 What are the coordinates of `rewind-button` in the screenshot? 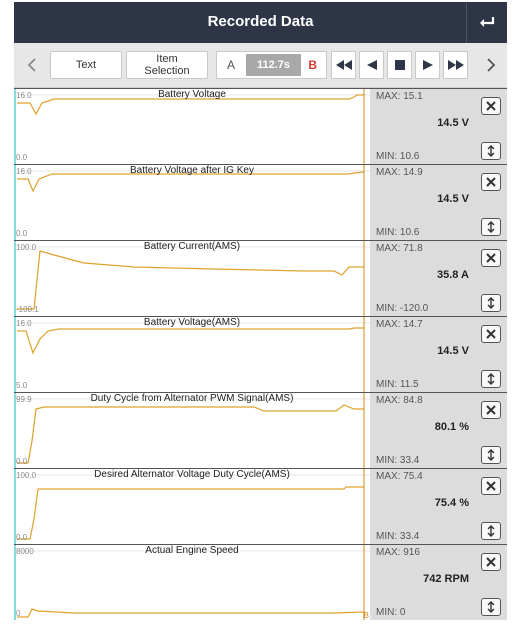 It's located at (343, 65).